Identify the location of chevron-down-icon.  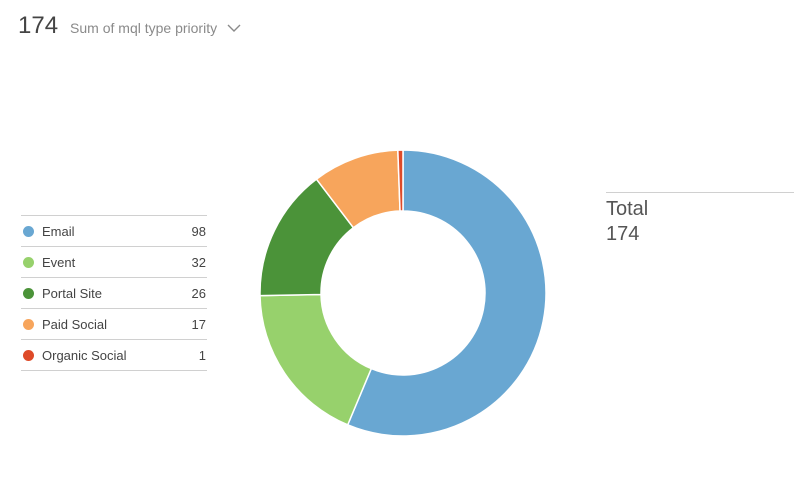
(234, 28).